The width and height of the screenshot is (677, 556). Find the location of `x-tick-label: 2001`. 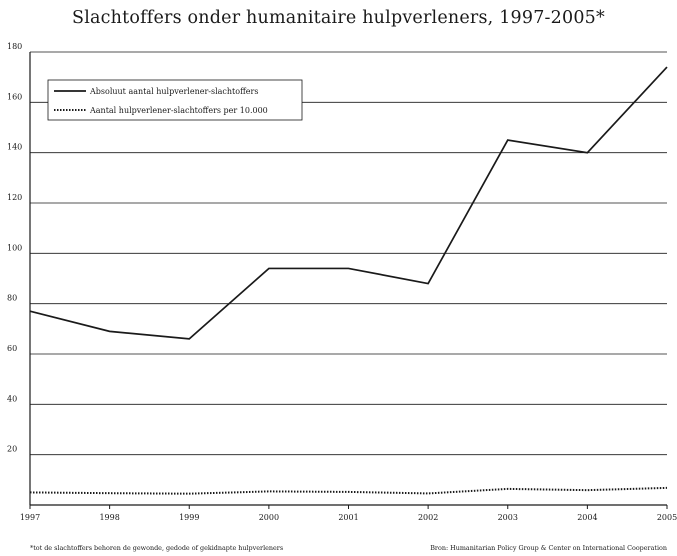

x-tick-label: 2001 is located at coordinates (348, 517).